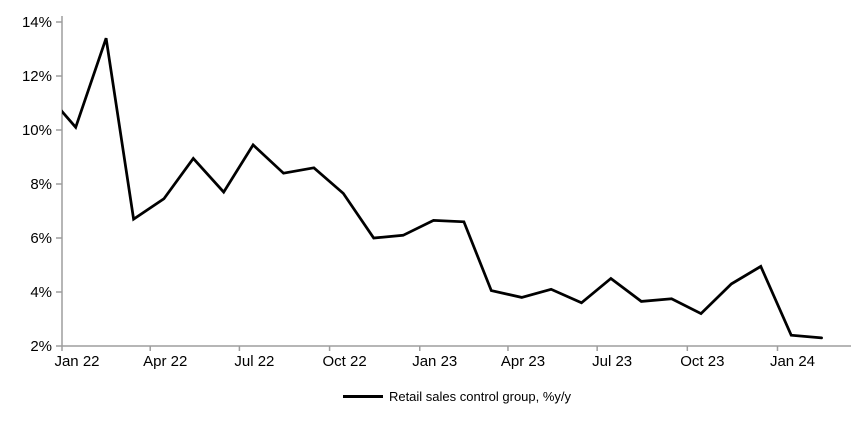  I want to click on chart-legend: Retail sales control group, %y/y, so click(457, 396).